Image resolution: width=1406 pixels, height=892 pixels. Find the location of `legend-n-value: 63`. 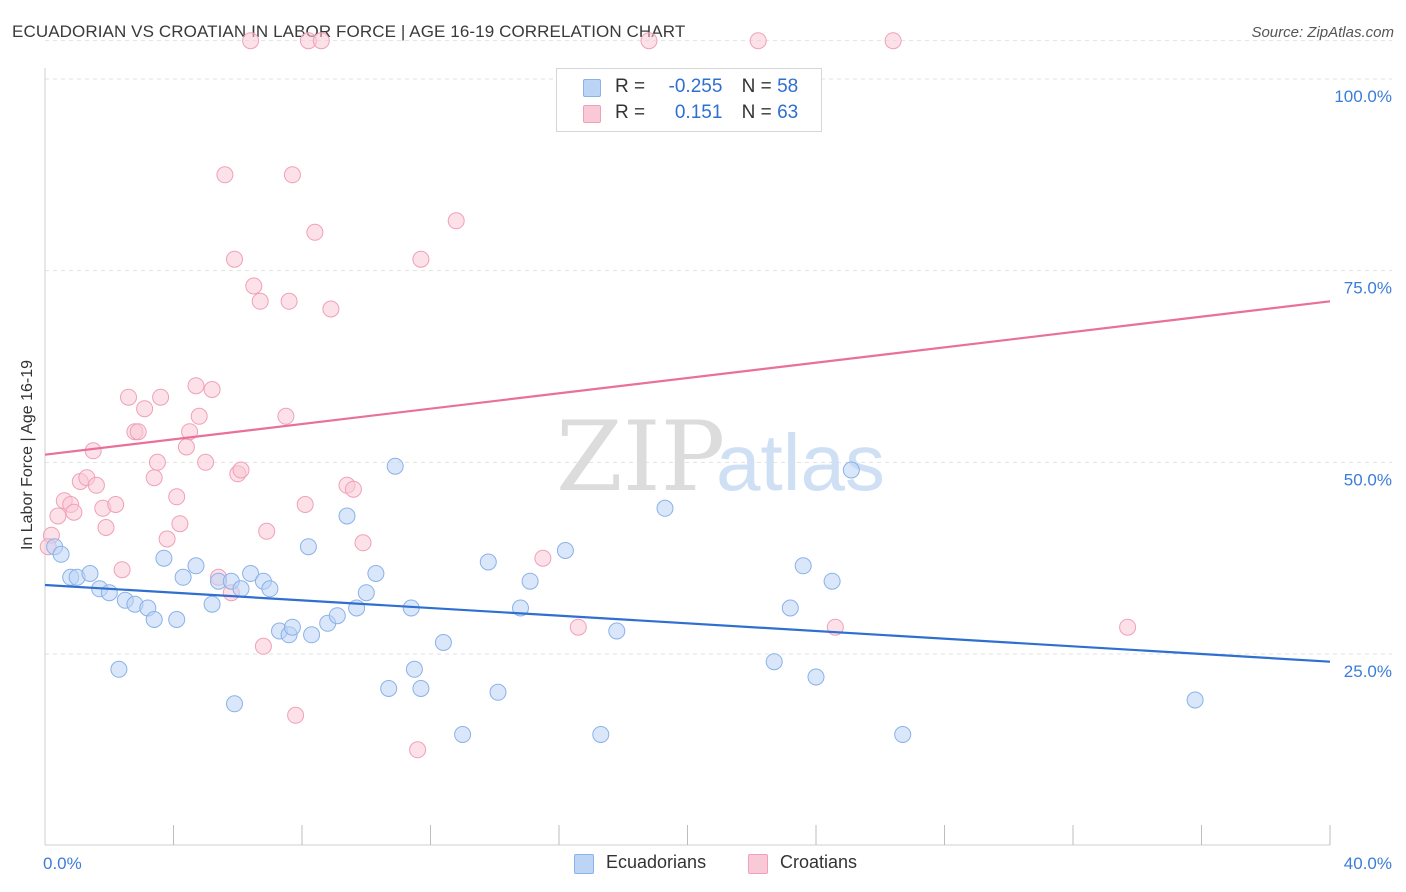

legend-n-value: 63 is located at coordinates (788, 112).